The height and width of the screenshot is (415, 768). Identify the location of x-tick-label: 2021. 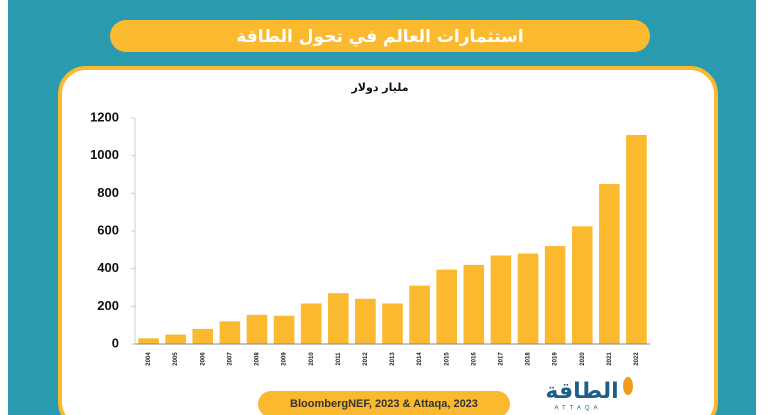
(610, 359).